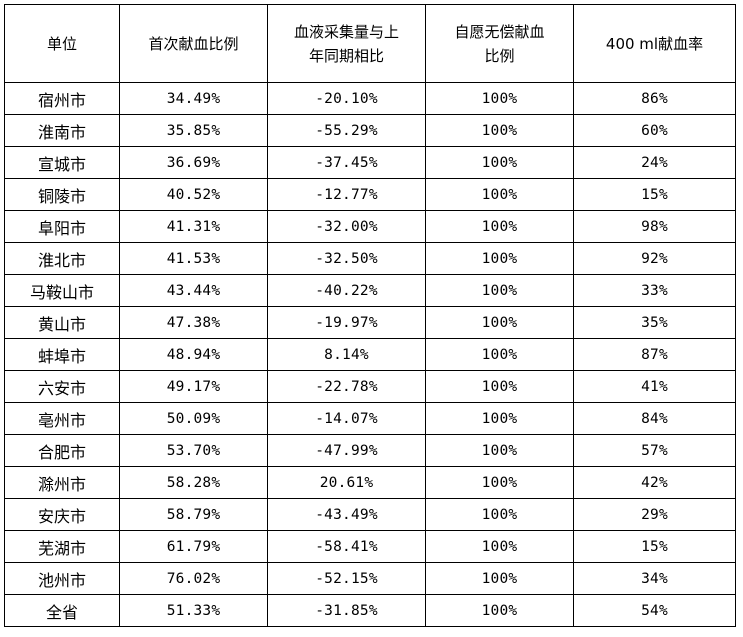 This screenshot has width=743, height=637. Describe the element at coordinates (654, 258) in the screenshot. I see `cell-400ml-rate: 92%` at that location.